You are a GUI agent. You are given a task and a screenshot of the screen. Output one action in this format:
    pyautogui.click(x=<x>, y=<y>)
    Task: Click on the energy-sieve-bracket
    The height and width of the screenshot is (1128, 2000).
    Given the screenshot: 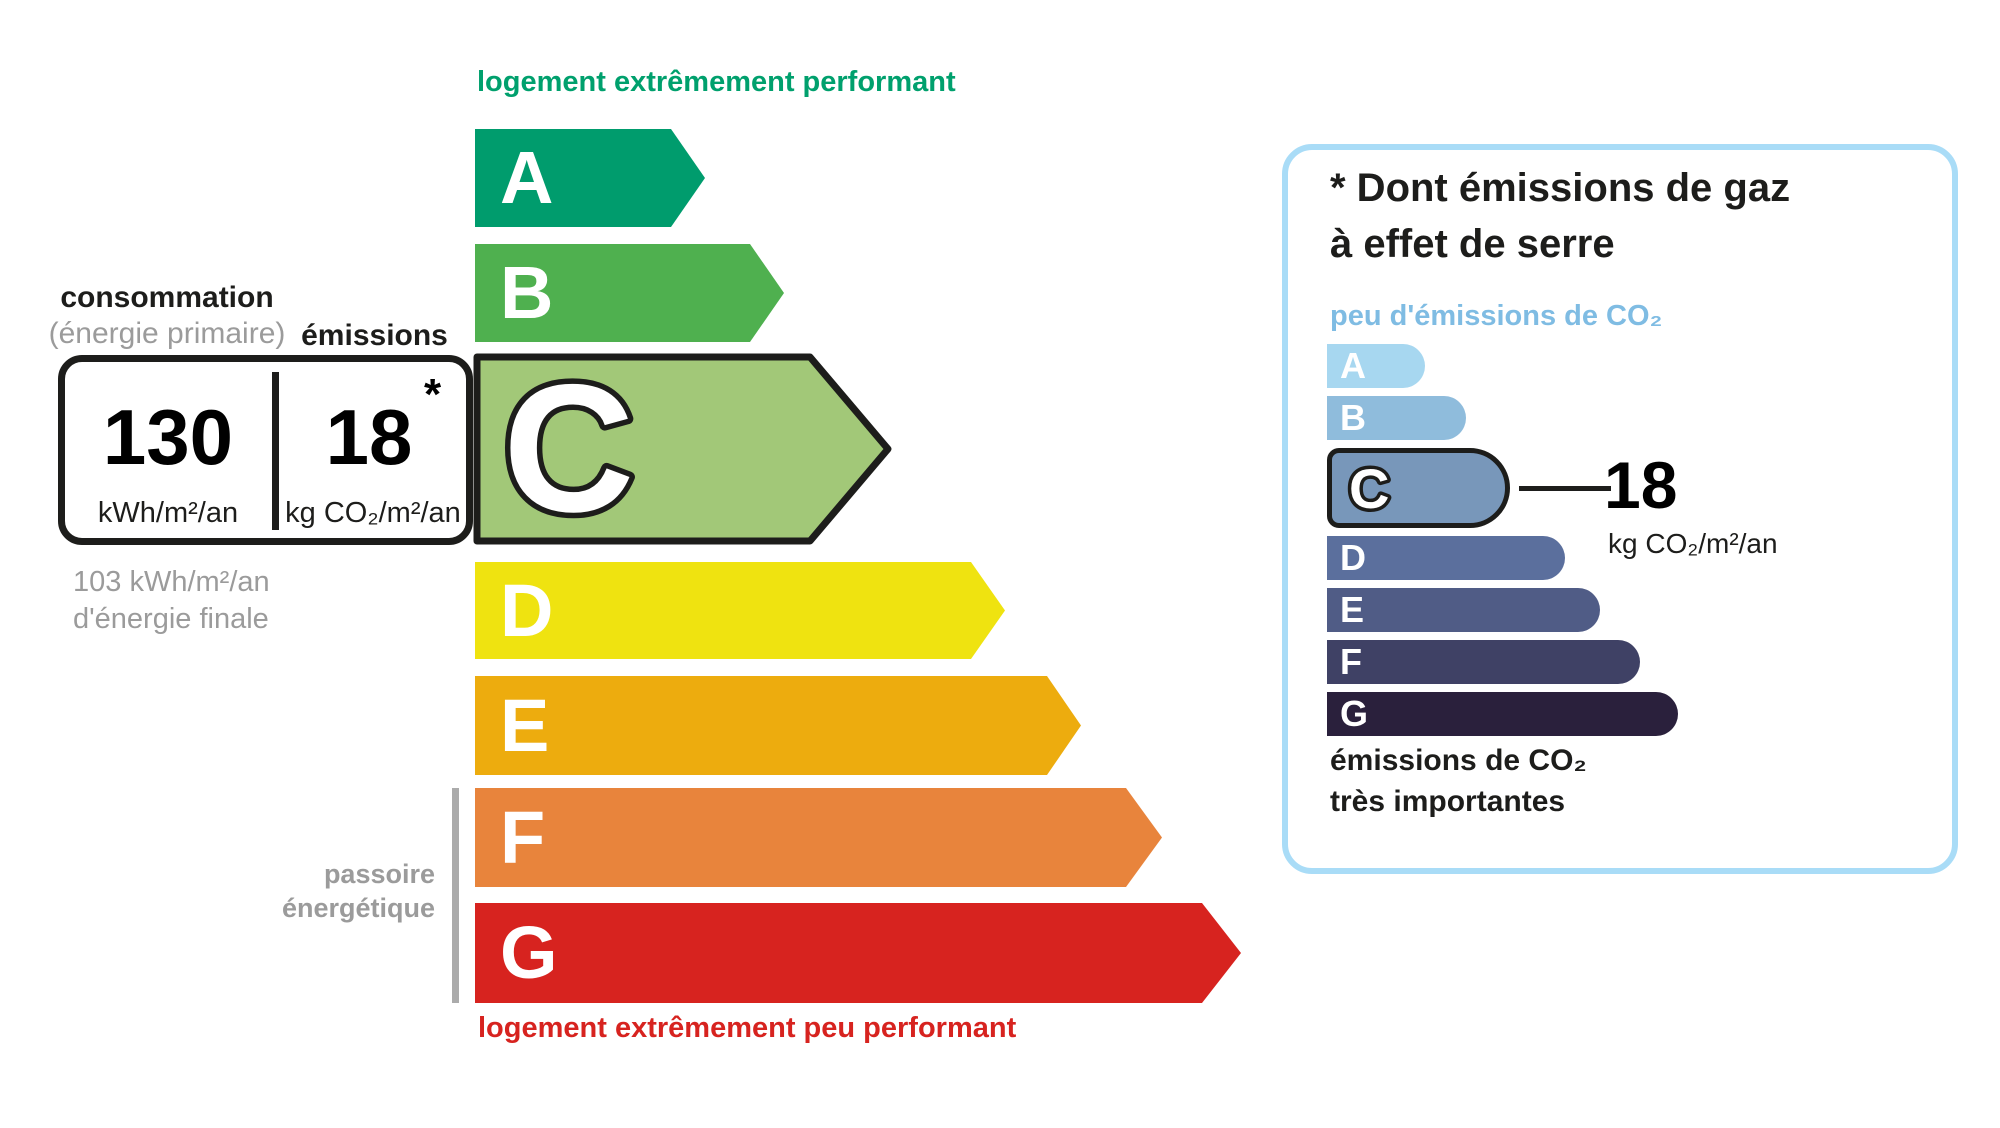 What is the action you would take?
    pyautogui.click(x=455, y=895)
    